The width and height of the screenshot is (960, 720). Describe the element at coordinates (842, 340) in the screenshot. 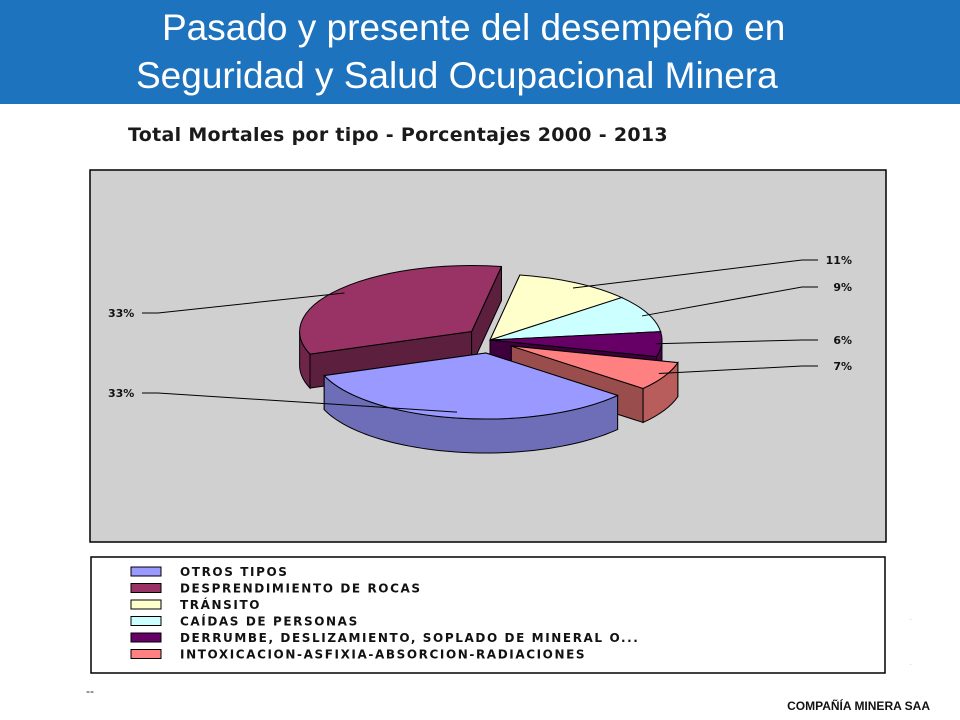

I see `slice-percentage-label: 6%` at that location.